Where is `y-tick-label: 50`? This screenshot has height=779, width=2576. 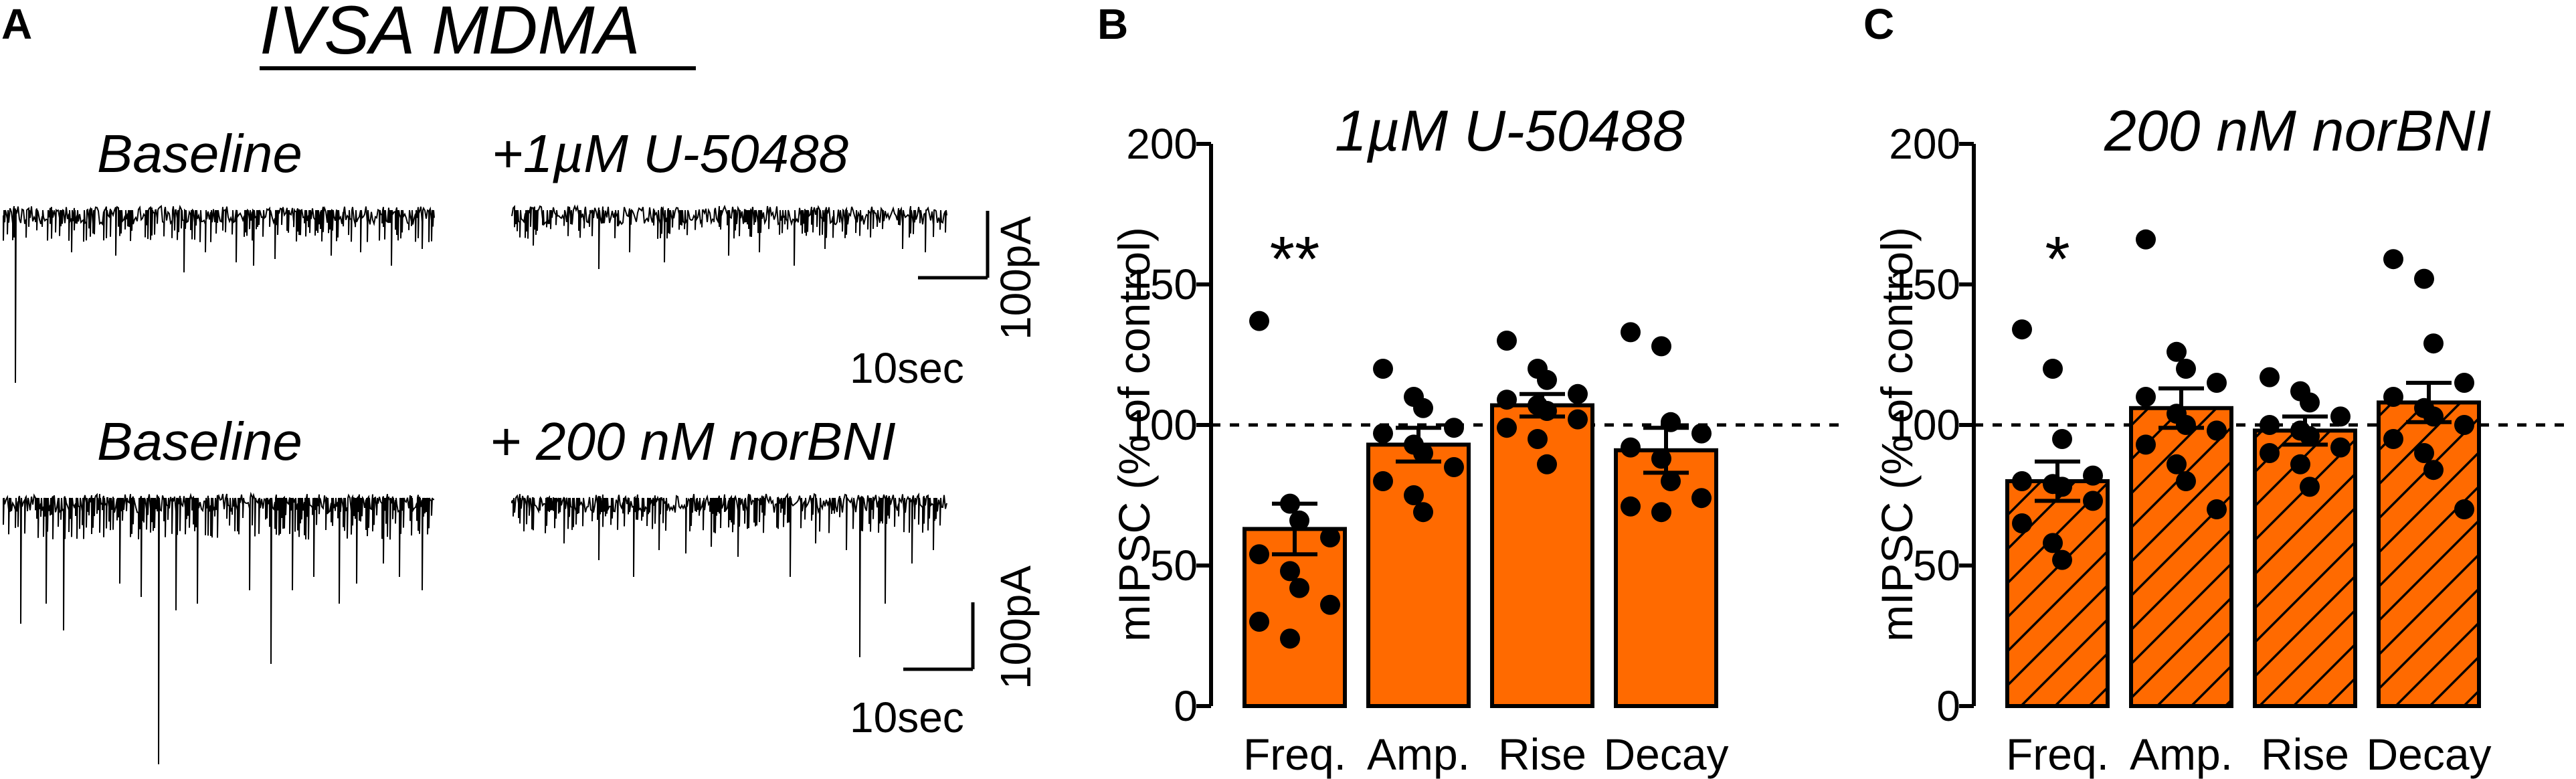
y-tick-label: 50 is located at coordinates (1174, 565).